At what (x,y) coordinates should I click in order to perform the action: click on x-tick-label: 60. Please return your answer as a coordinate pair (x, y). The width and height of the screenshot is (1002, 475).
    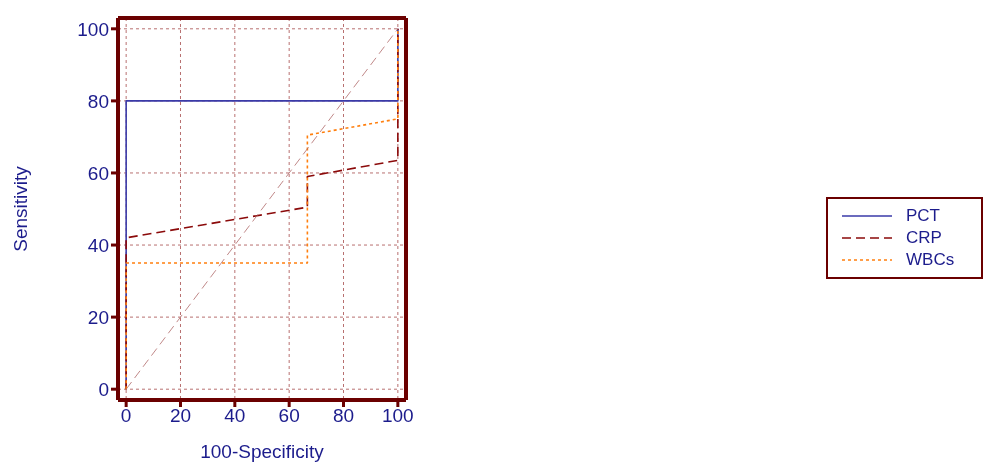
    Looking at the image, I should click on (289, 416).